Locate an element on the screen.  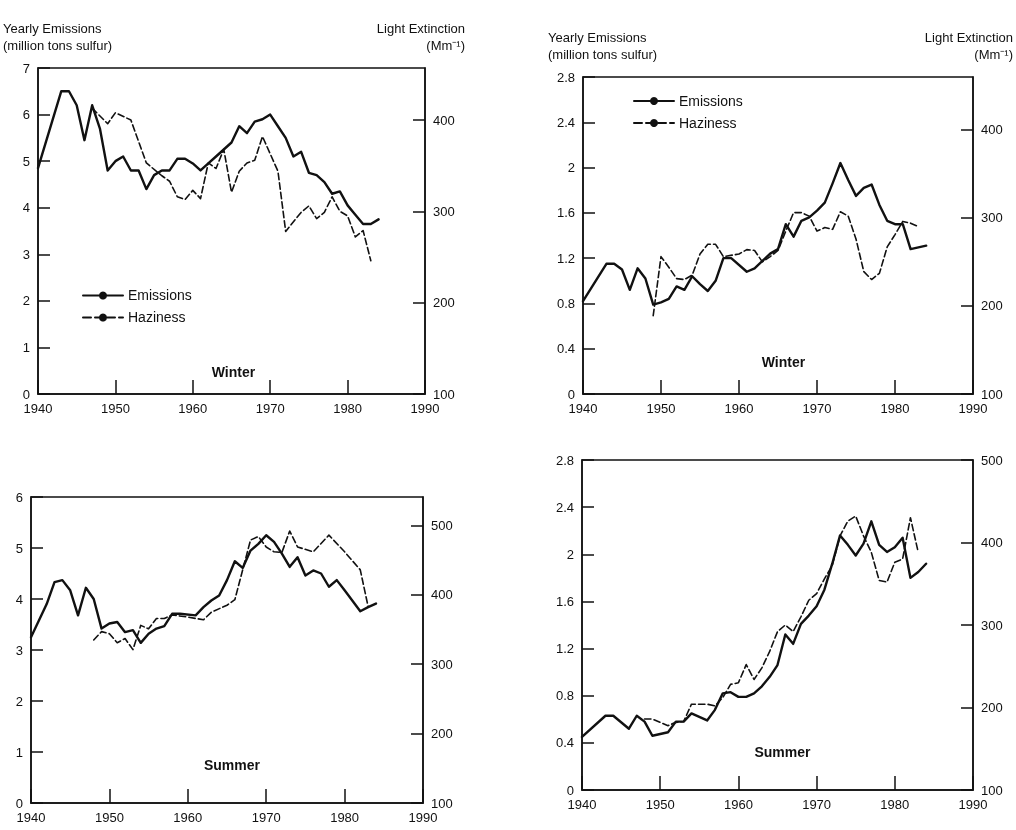
y-tick-label: 7 is located at coordinates (26, 68).